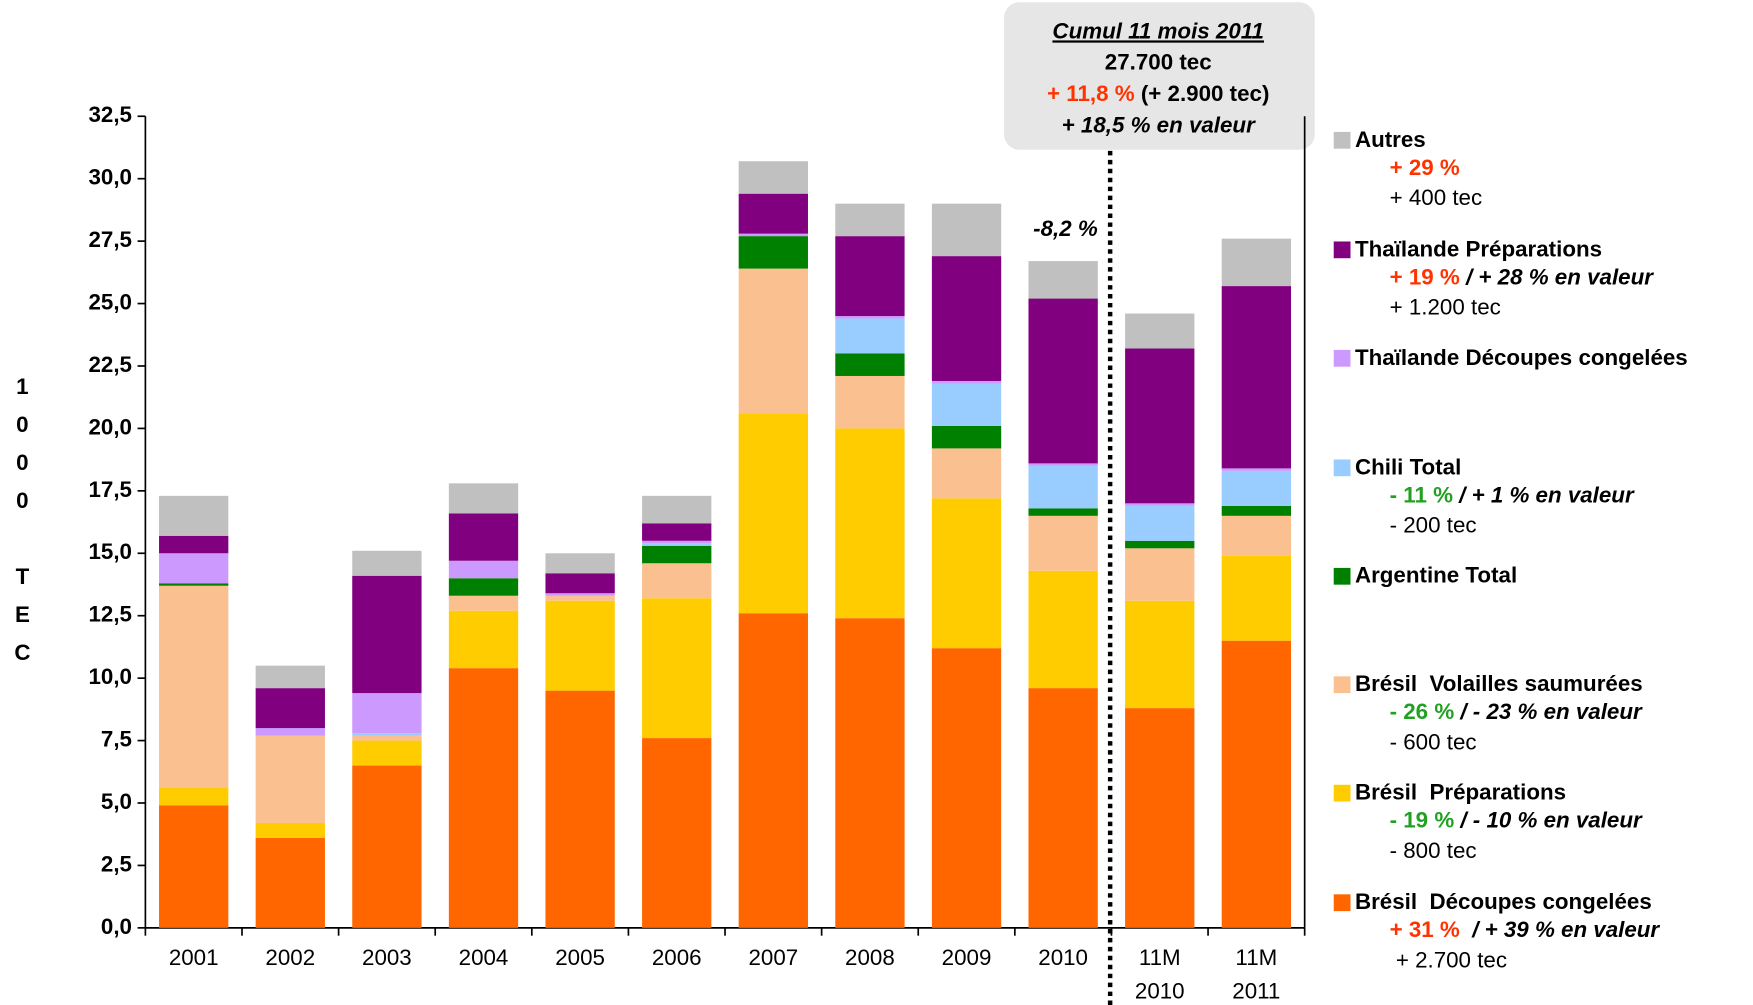 This screenshot has height=1005, width=1753. I want to click on legend-note: + 19 % / + 28 % en valeur, so click(1522, 276).